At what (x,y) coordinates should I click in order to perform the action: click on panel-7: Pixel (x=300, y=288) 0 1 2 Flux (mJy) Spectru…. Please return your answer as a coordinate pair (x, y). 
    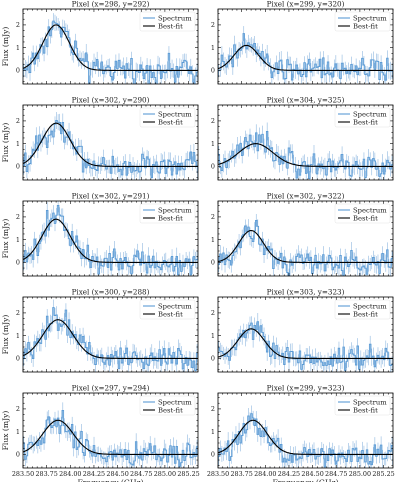
    Looking at the image, I should click on (100, 330).